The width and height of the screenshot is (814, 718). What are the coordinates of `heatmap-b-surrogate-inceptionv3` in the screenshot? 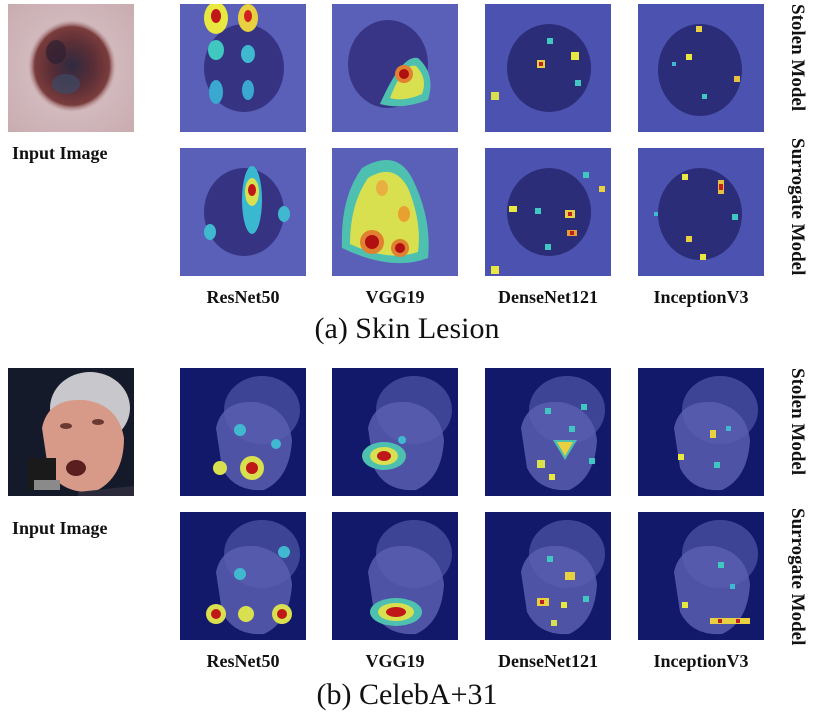 It's located at (701, 576).